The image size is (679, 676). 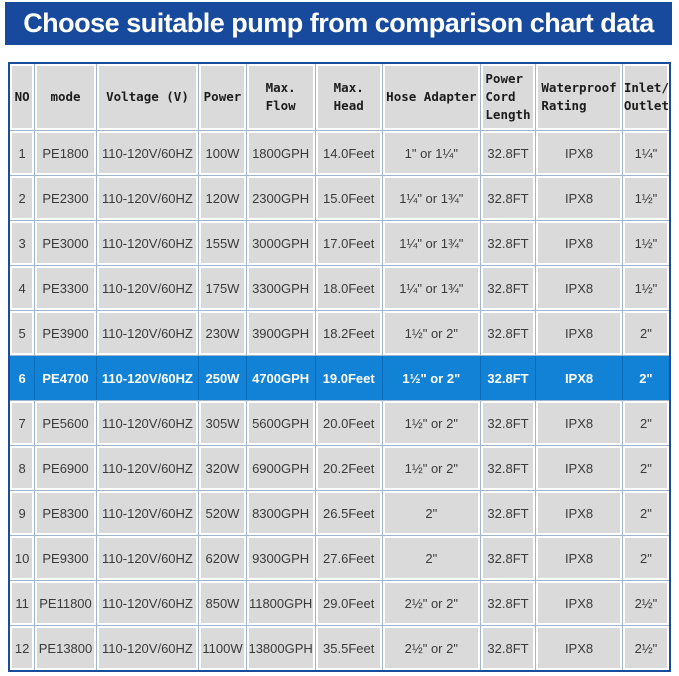 What do you see at coordinates (65, 558) in the screenshot?
I see `table-cell: PE9300` at bounding box center [65, 558].